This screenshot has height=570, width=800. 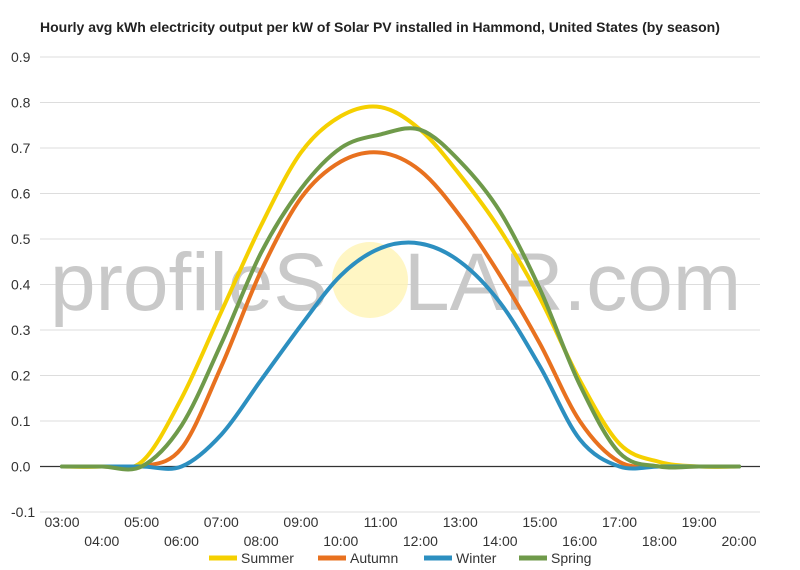 I want to click on x-tick-label: 06:00, so click(x=181, y=541).